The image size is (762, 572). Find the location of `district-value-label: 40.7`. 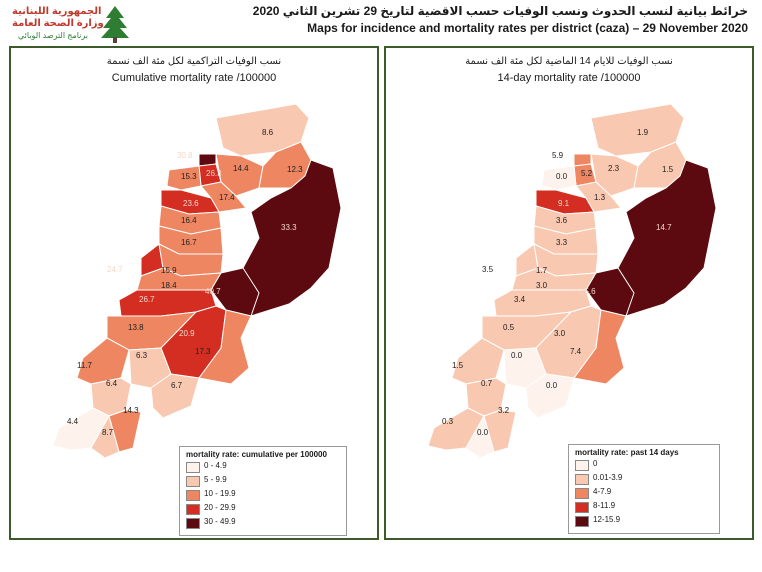

district-value-label: 40.7 is located at coordinates (213, 291).